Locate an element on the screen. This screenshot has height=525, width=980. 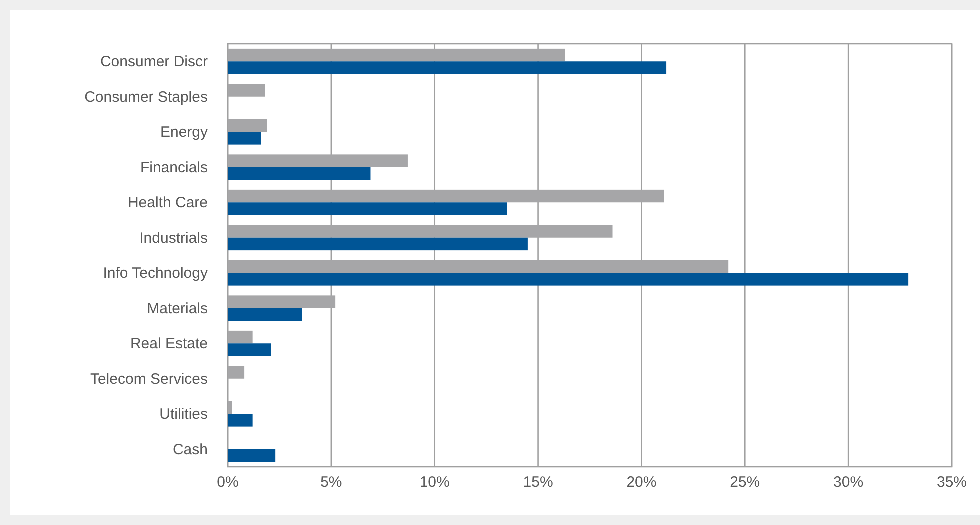
y-tick-label: Energy is located at coordinates (184, 133).